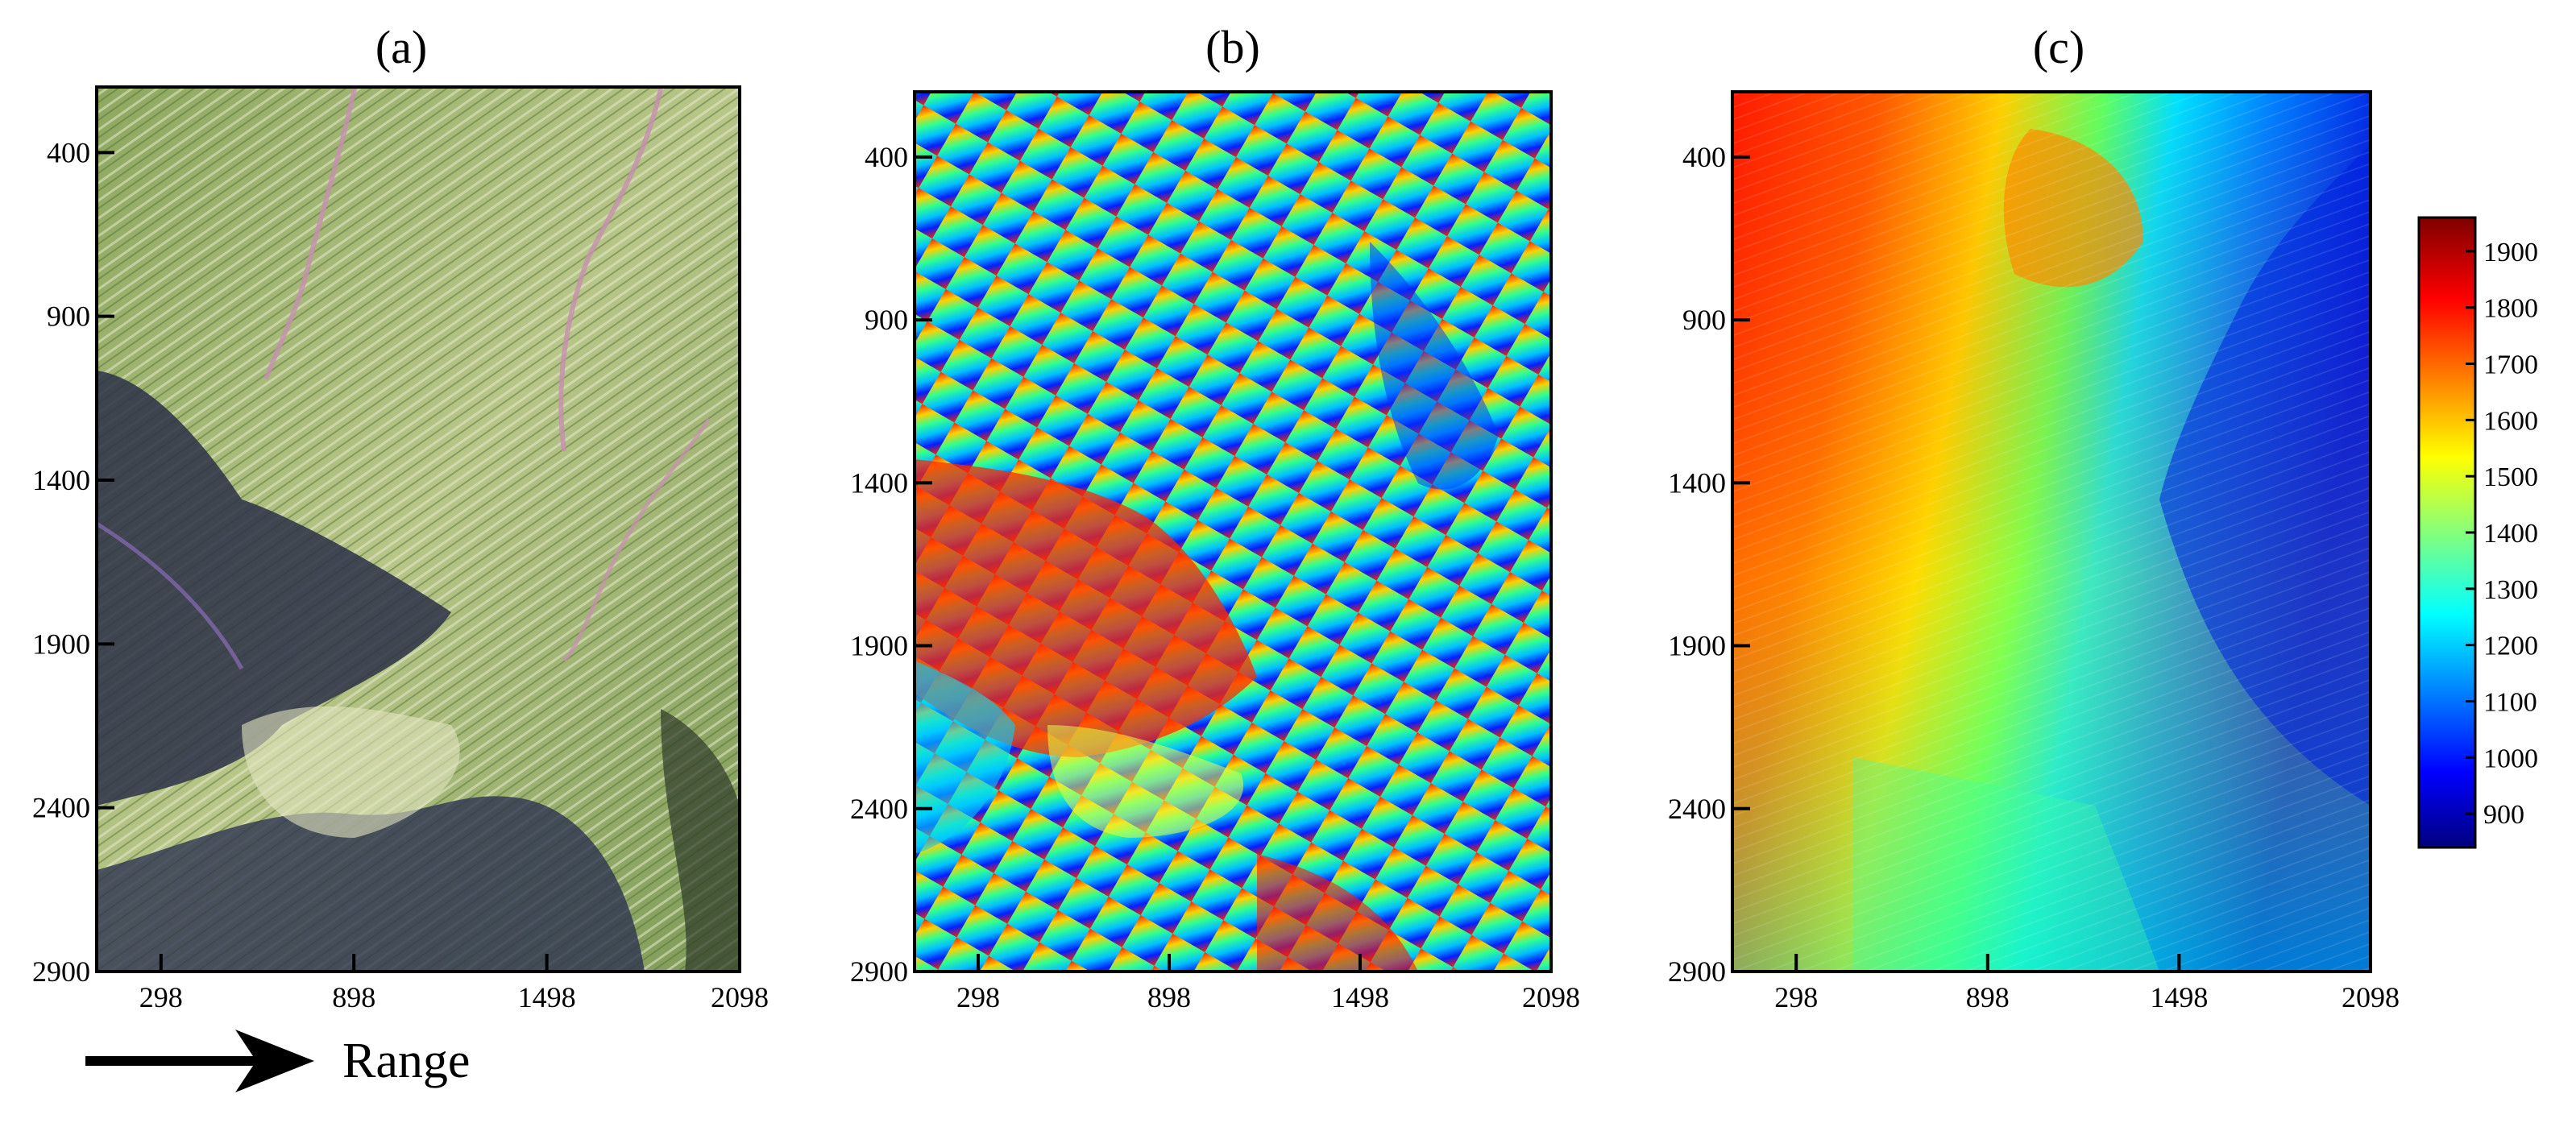 The width and height of the screenshot is (2576, 1123). Describe the element at coordinates (2371, 997) in the screenshot. I see `panel-c-x-tick-label: 2098` at that location.